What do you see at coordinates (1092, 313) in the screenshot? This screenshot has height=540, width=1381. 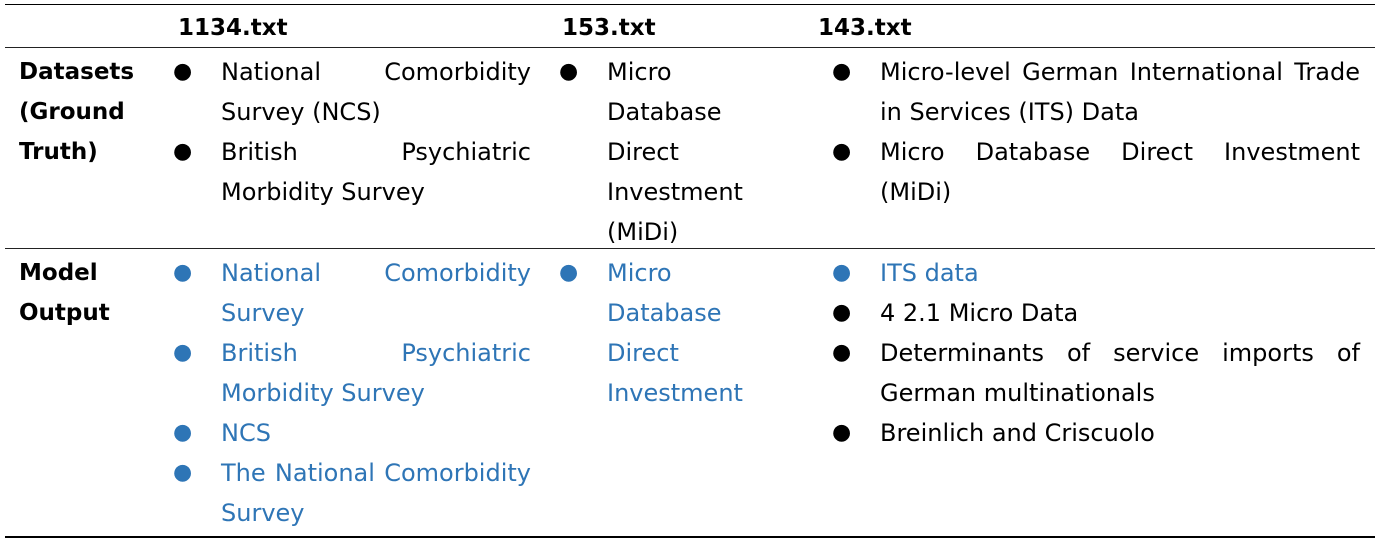 I see `list-item: ● 4 2.1 Micro Data` at bounding box center [1092, 313].